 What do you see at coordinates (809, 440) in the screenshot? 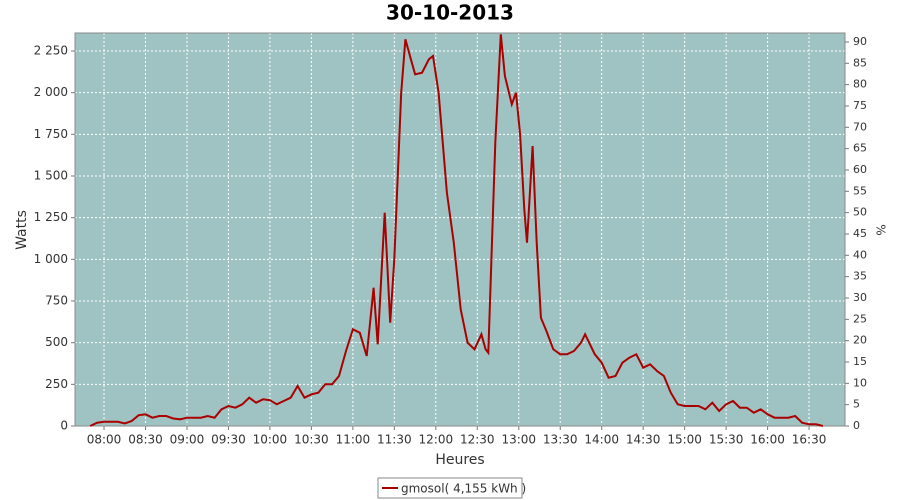
I see `x-tick-label: 16:30` at bounding box center [809, 440].